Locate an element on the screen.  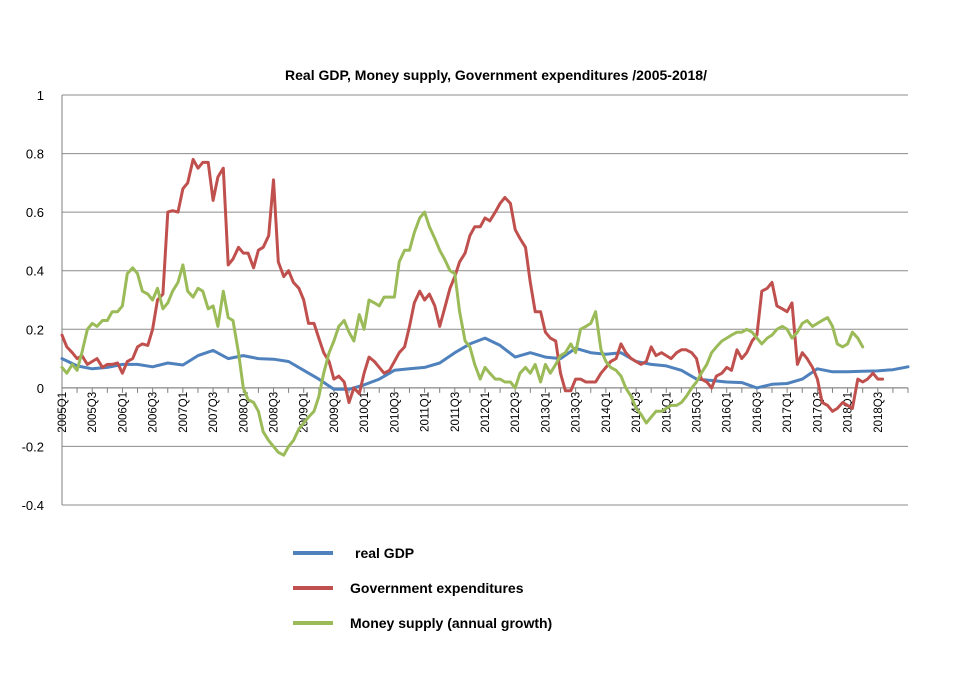
x-tick-label: 2011Q1 is located at coordinates (426, 412).